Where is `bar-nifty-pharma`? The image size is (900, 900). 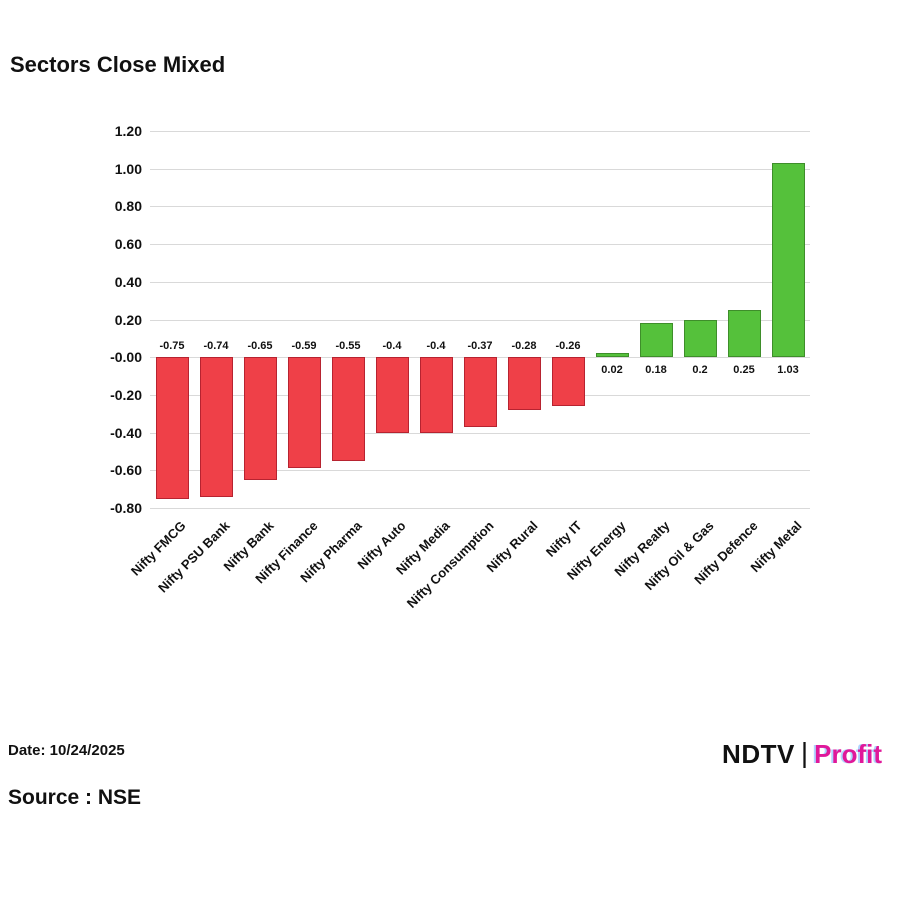
bar-nifty-pharma is located at coordinates (348, 409).